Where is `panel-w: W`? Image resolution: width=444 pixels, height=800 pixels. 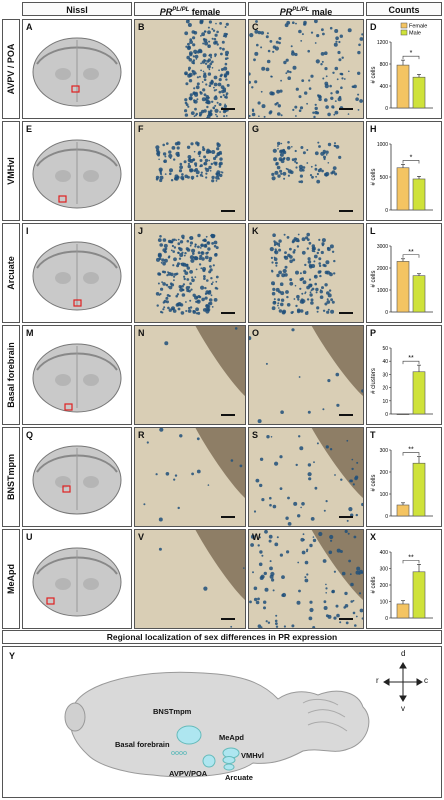 panel-w: W is located at coordinates (306, 579).